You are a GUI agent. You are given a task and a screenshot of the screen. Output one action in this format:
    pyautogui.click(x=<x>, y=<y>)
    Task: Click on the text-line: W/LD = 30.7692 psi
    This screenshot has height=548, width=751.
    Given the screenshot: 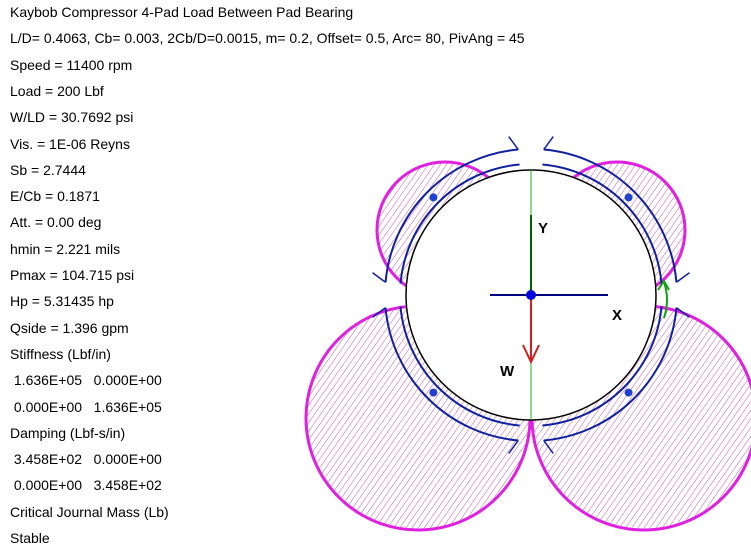 What is the action you would take?
    pyautogui.click(x=72, y=117)
    